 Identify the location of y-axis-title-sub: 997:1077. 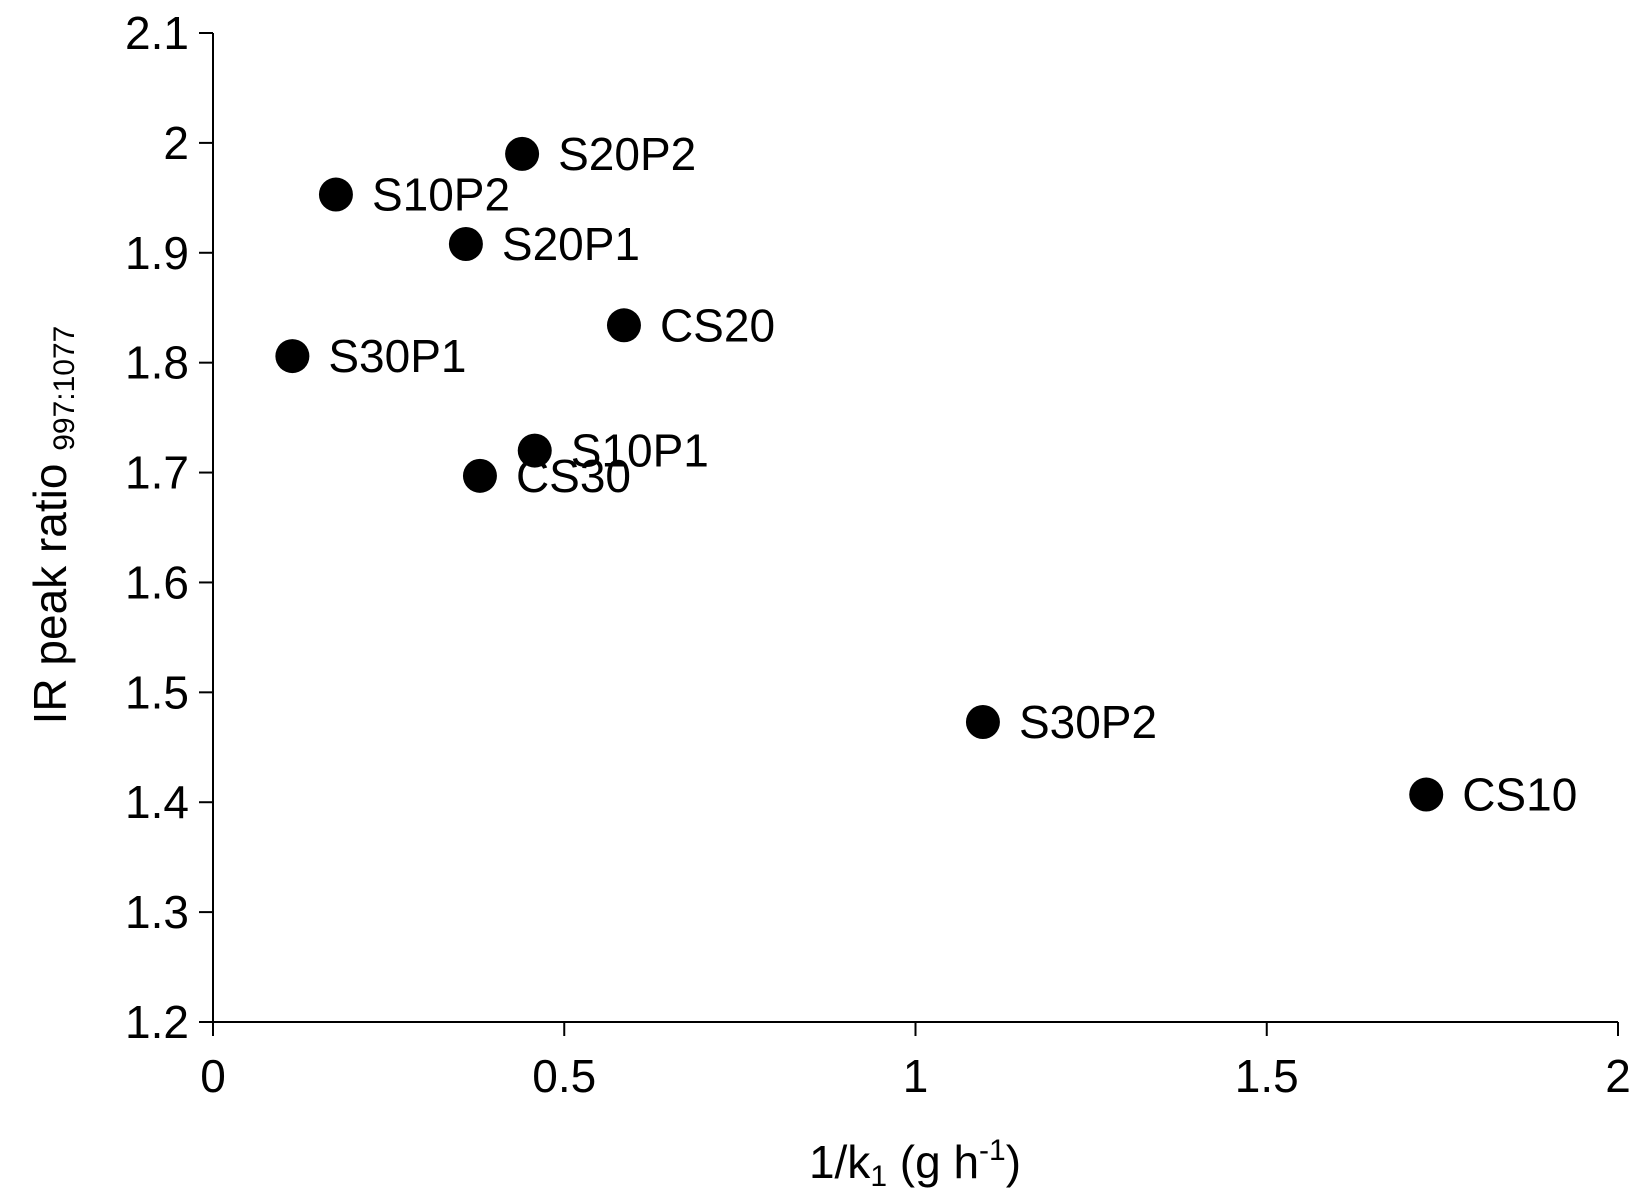
(64, 388).